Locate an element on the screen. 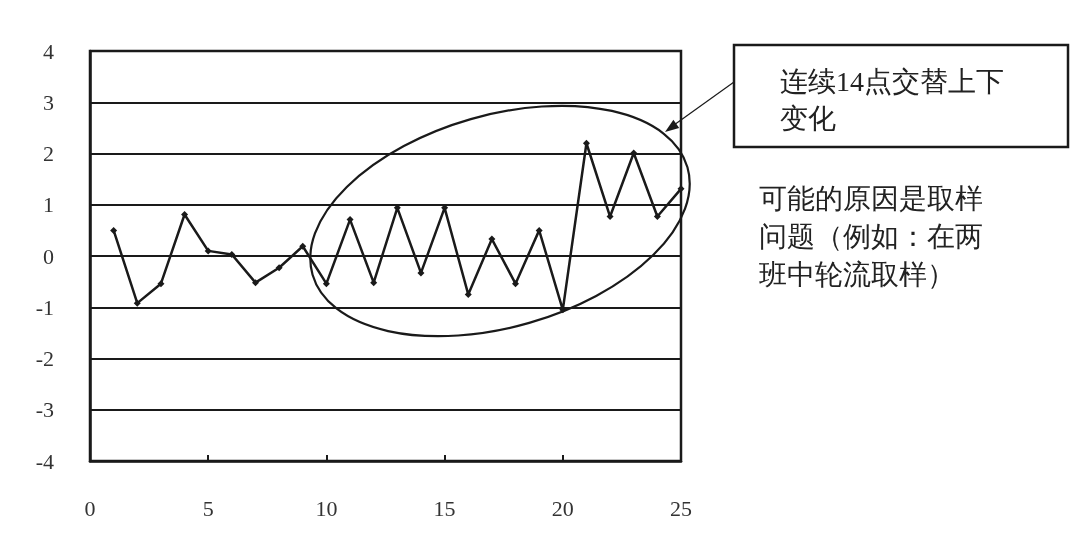 The width and height of the screenshot is (1080, 537). text: 可能的原因是取样问题（例如：在两班中轮流取样） is located at coordinates (871, 236).